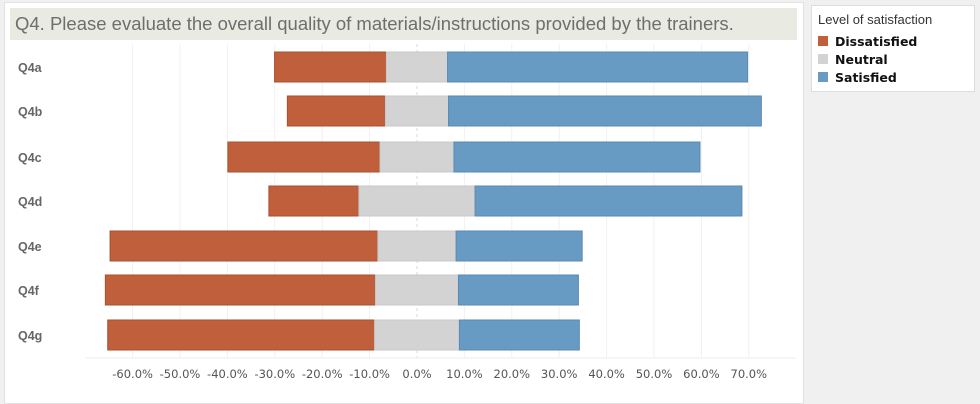 The height and width of the screenshot is (404, 980). What do you see at coordinates (519, 246) in the screenshot?
I see `bar-satisfied-q4e` at bounding box center [519, 246].